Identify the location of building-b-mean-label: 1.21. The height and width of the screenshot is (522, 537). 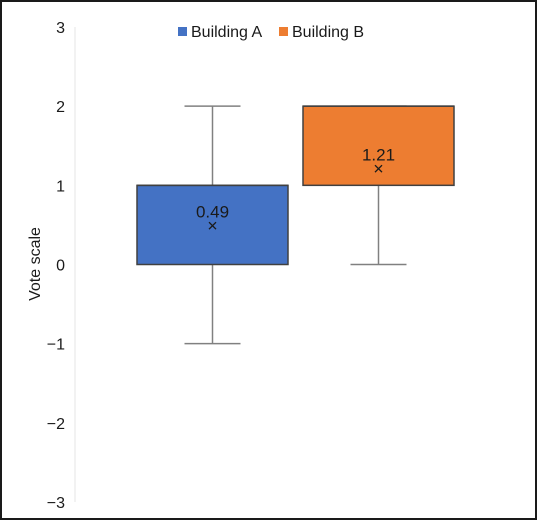
(378, 155).